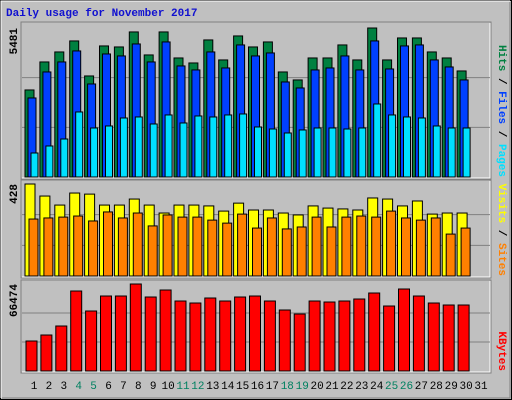  Describe the element at coordinates (377, 387) in the screenshot. I see `x-tick-label: 24` at that location.